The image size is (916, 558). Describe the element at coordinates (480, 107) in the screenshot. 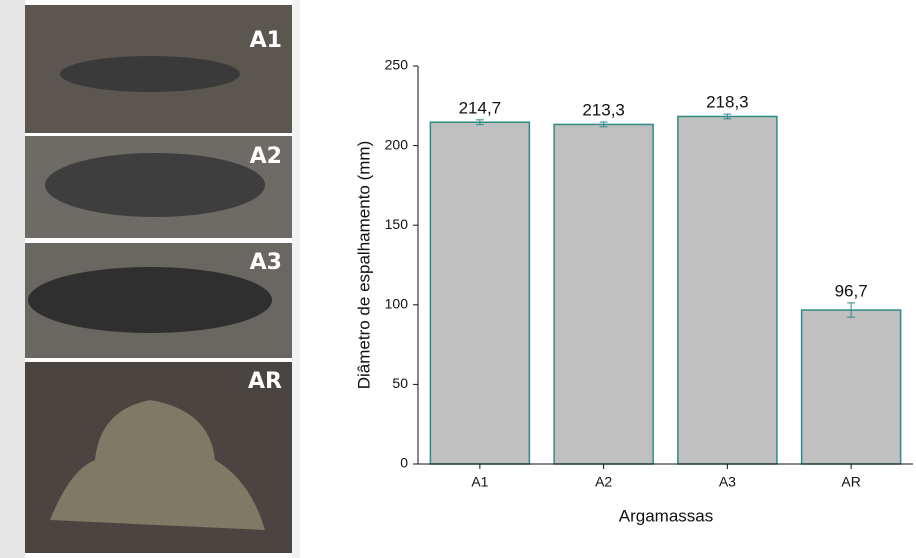

I see `value-label: 214,7` at that location.